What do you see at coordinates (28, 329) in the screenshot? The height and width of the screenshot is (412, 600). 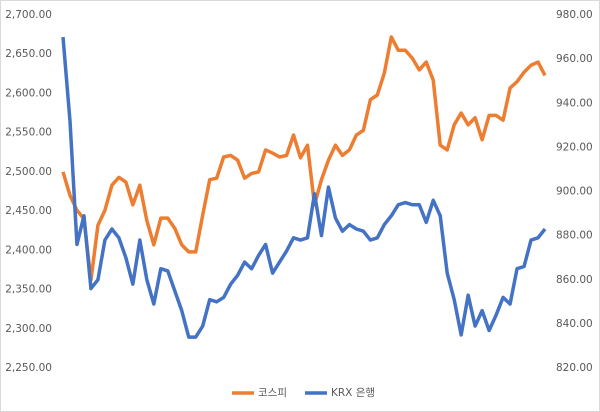 I see `y-tick-label: 2,300.00` at bounding box center [28, 329].